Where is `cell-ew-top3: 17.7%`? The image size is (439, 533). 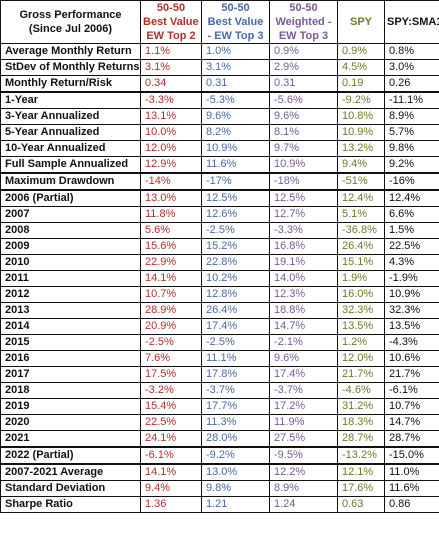
cell-ew-top3: 17.7% is located at coordinates (235, 406).